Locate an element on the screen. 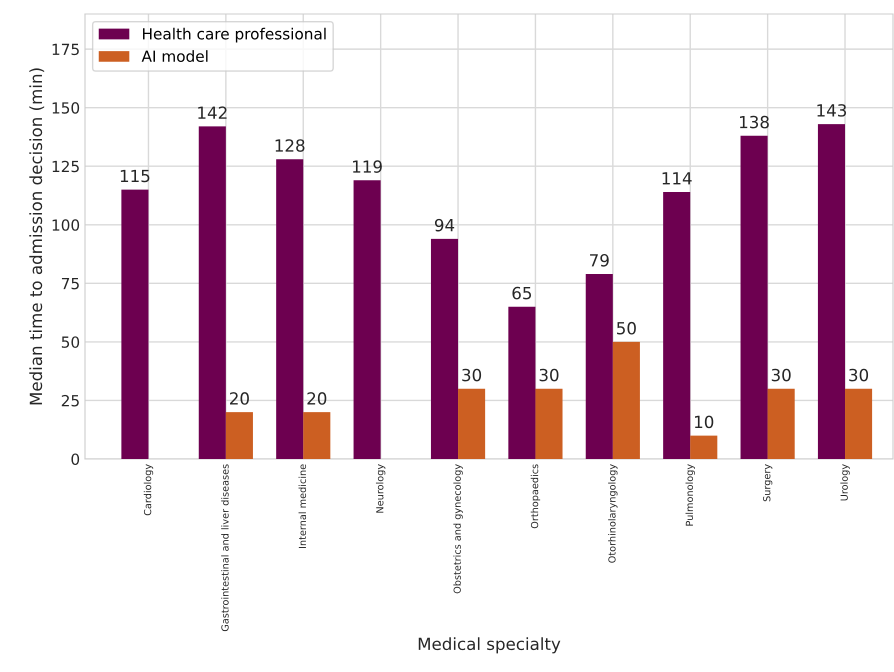 The image size is (894, 672). x-tick-label: Otorhinolaryngology is located at coordinates (613, 513).